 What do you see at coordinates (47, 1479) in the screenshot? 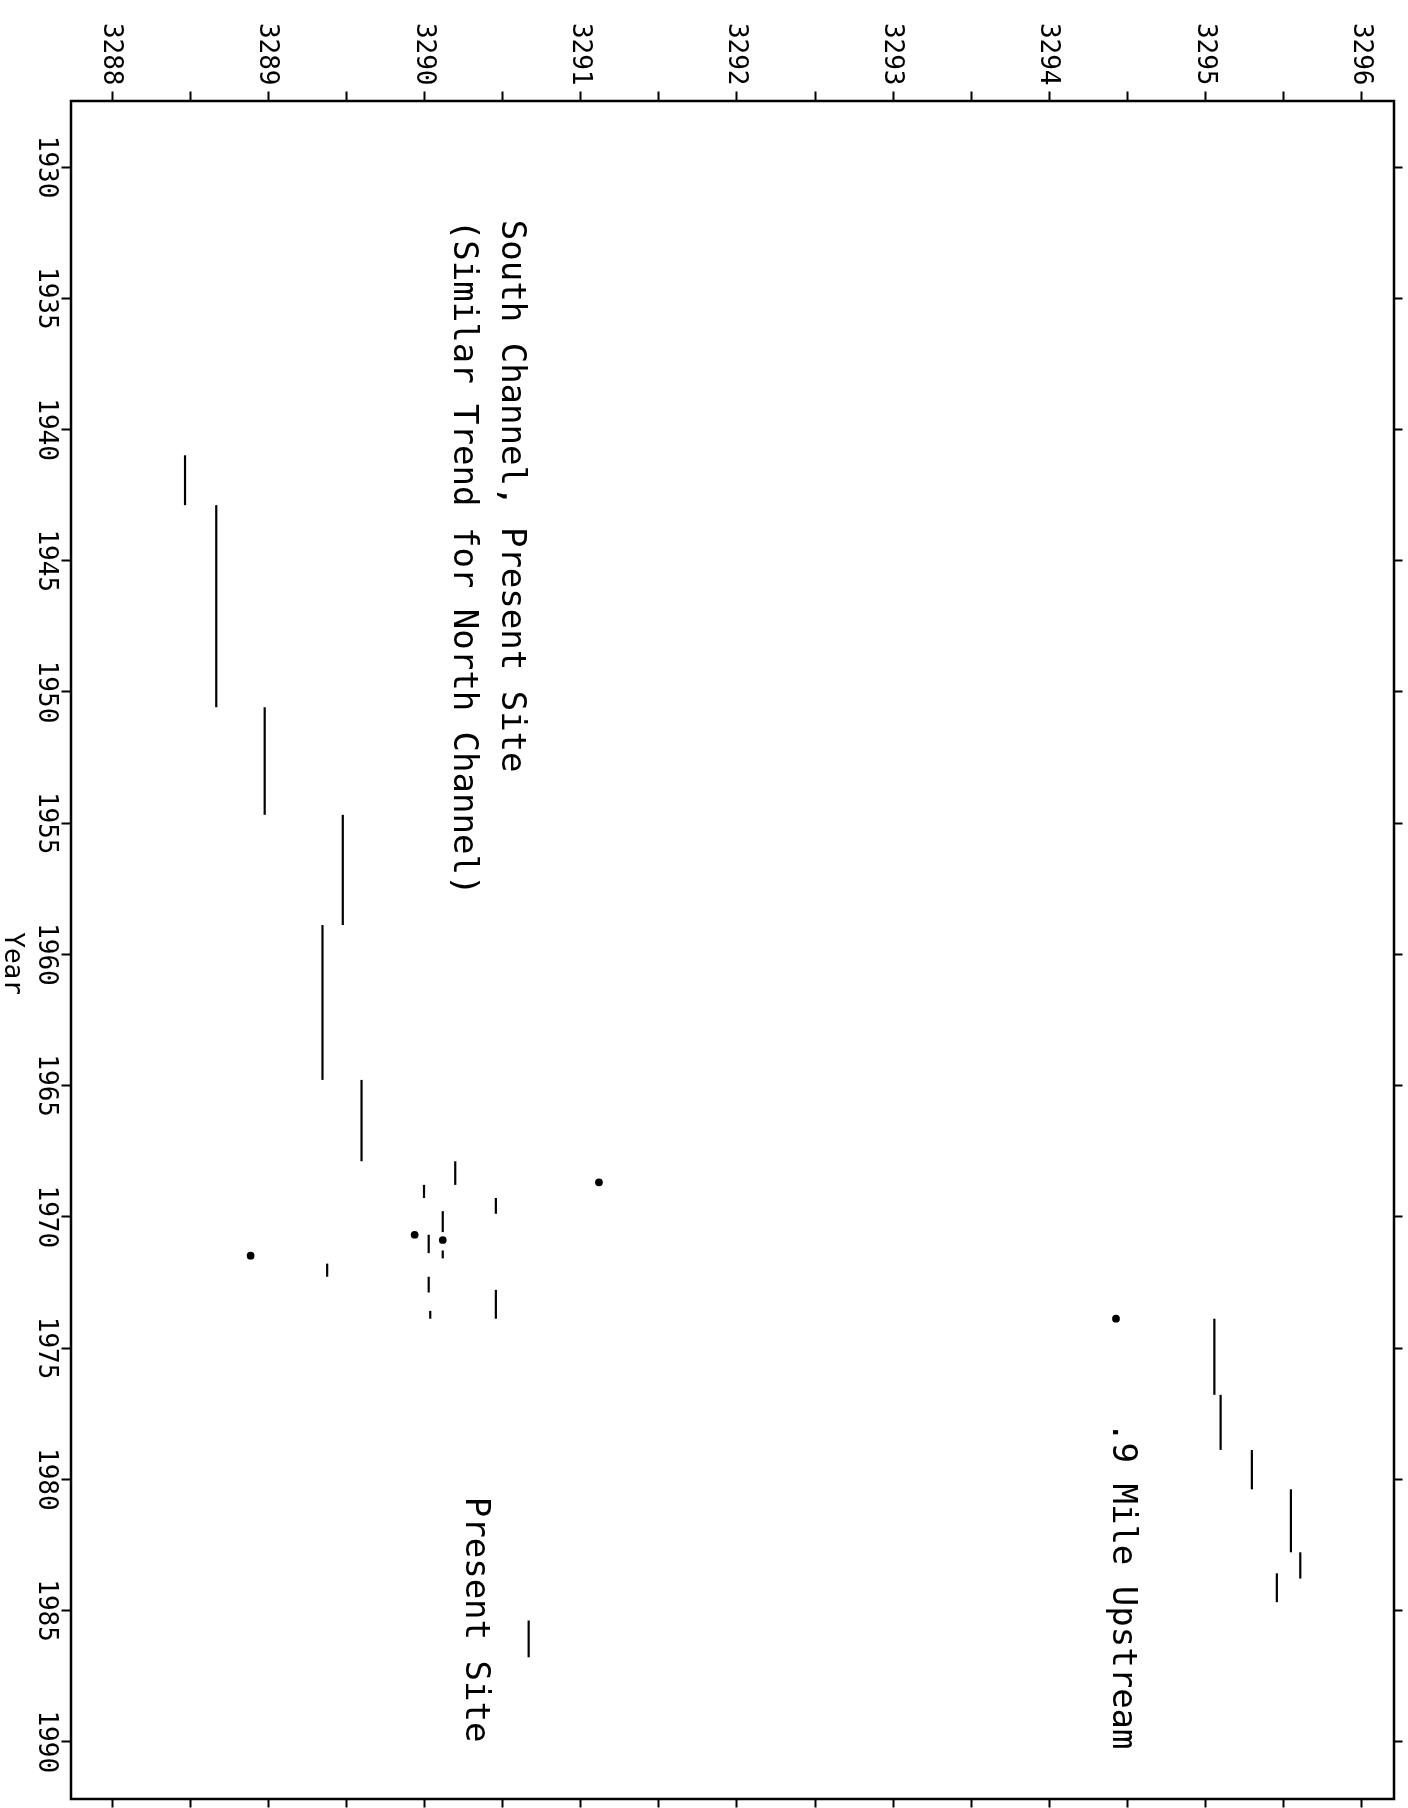
I see `y-tick-label: 1980` at bounding box center [47, 1479].